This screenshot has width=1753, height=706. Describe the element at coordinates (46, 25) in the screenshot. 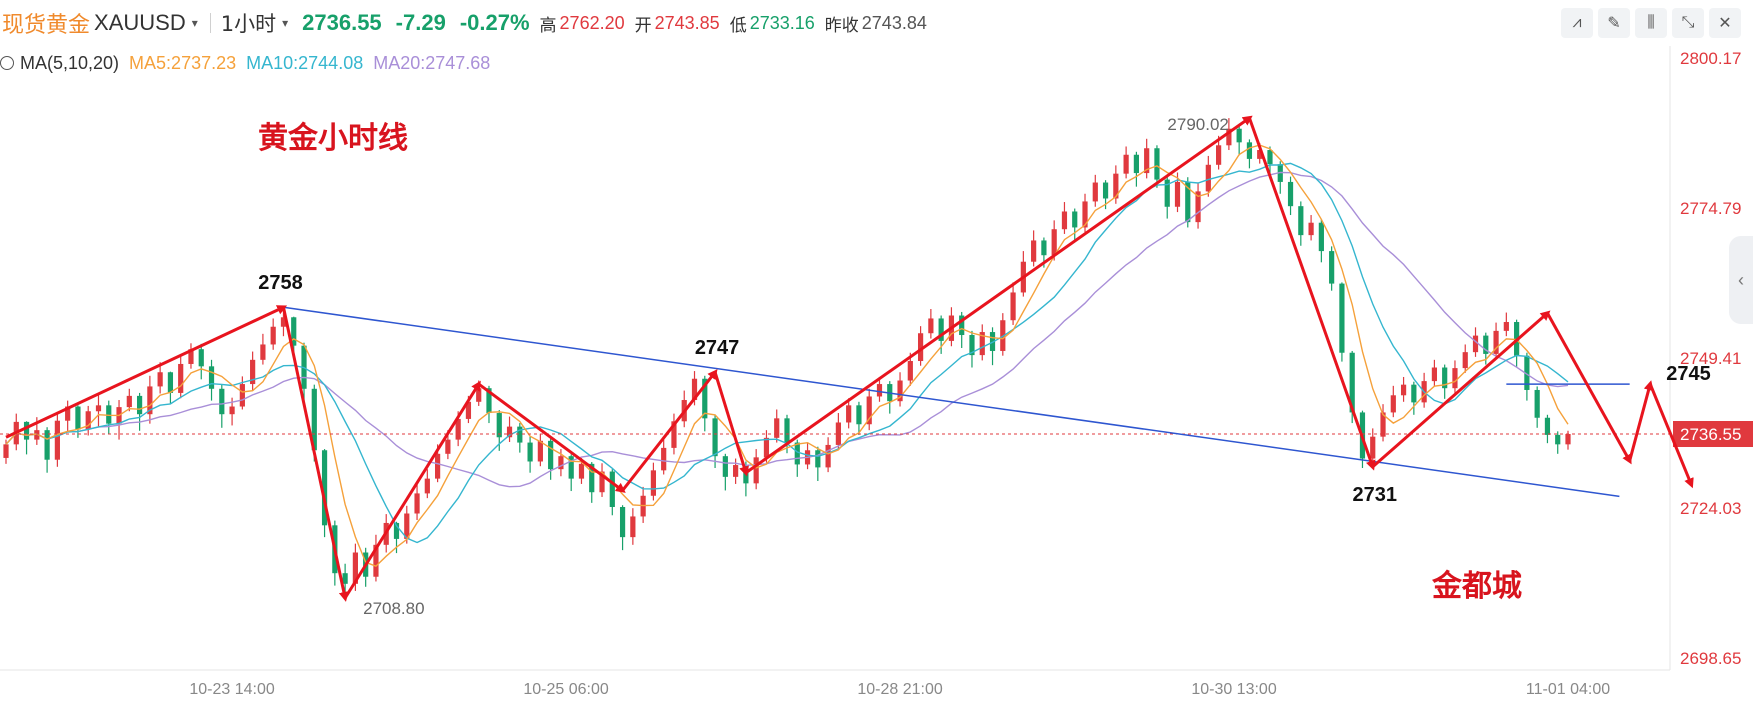

I see `symbol-name: 现货黄金` at that location.